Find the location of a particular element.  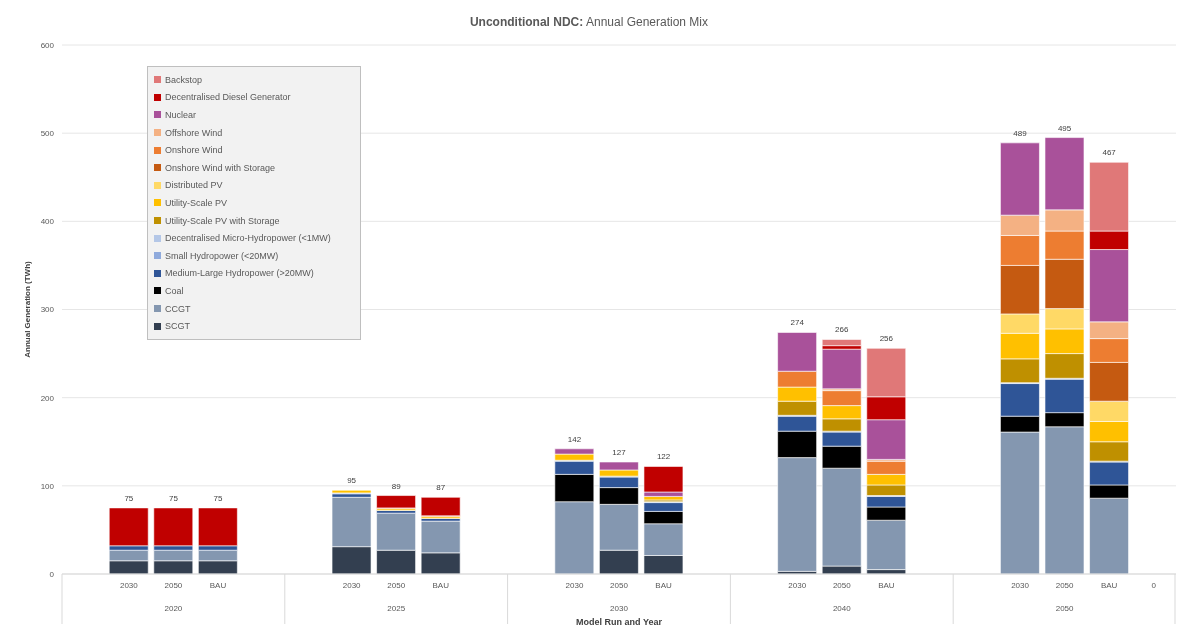

text: 2025 is located at coordinates (396, 608).